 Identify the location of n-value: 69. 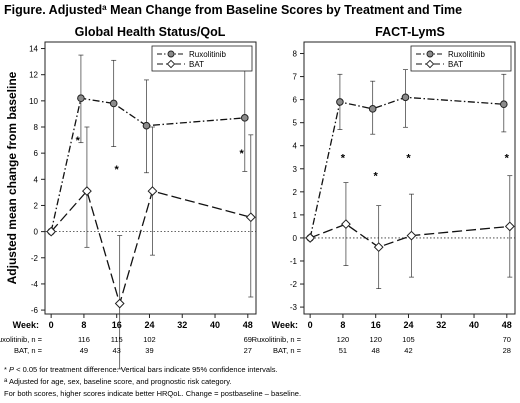
(248, 339).